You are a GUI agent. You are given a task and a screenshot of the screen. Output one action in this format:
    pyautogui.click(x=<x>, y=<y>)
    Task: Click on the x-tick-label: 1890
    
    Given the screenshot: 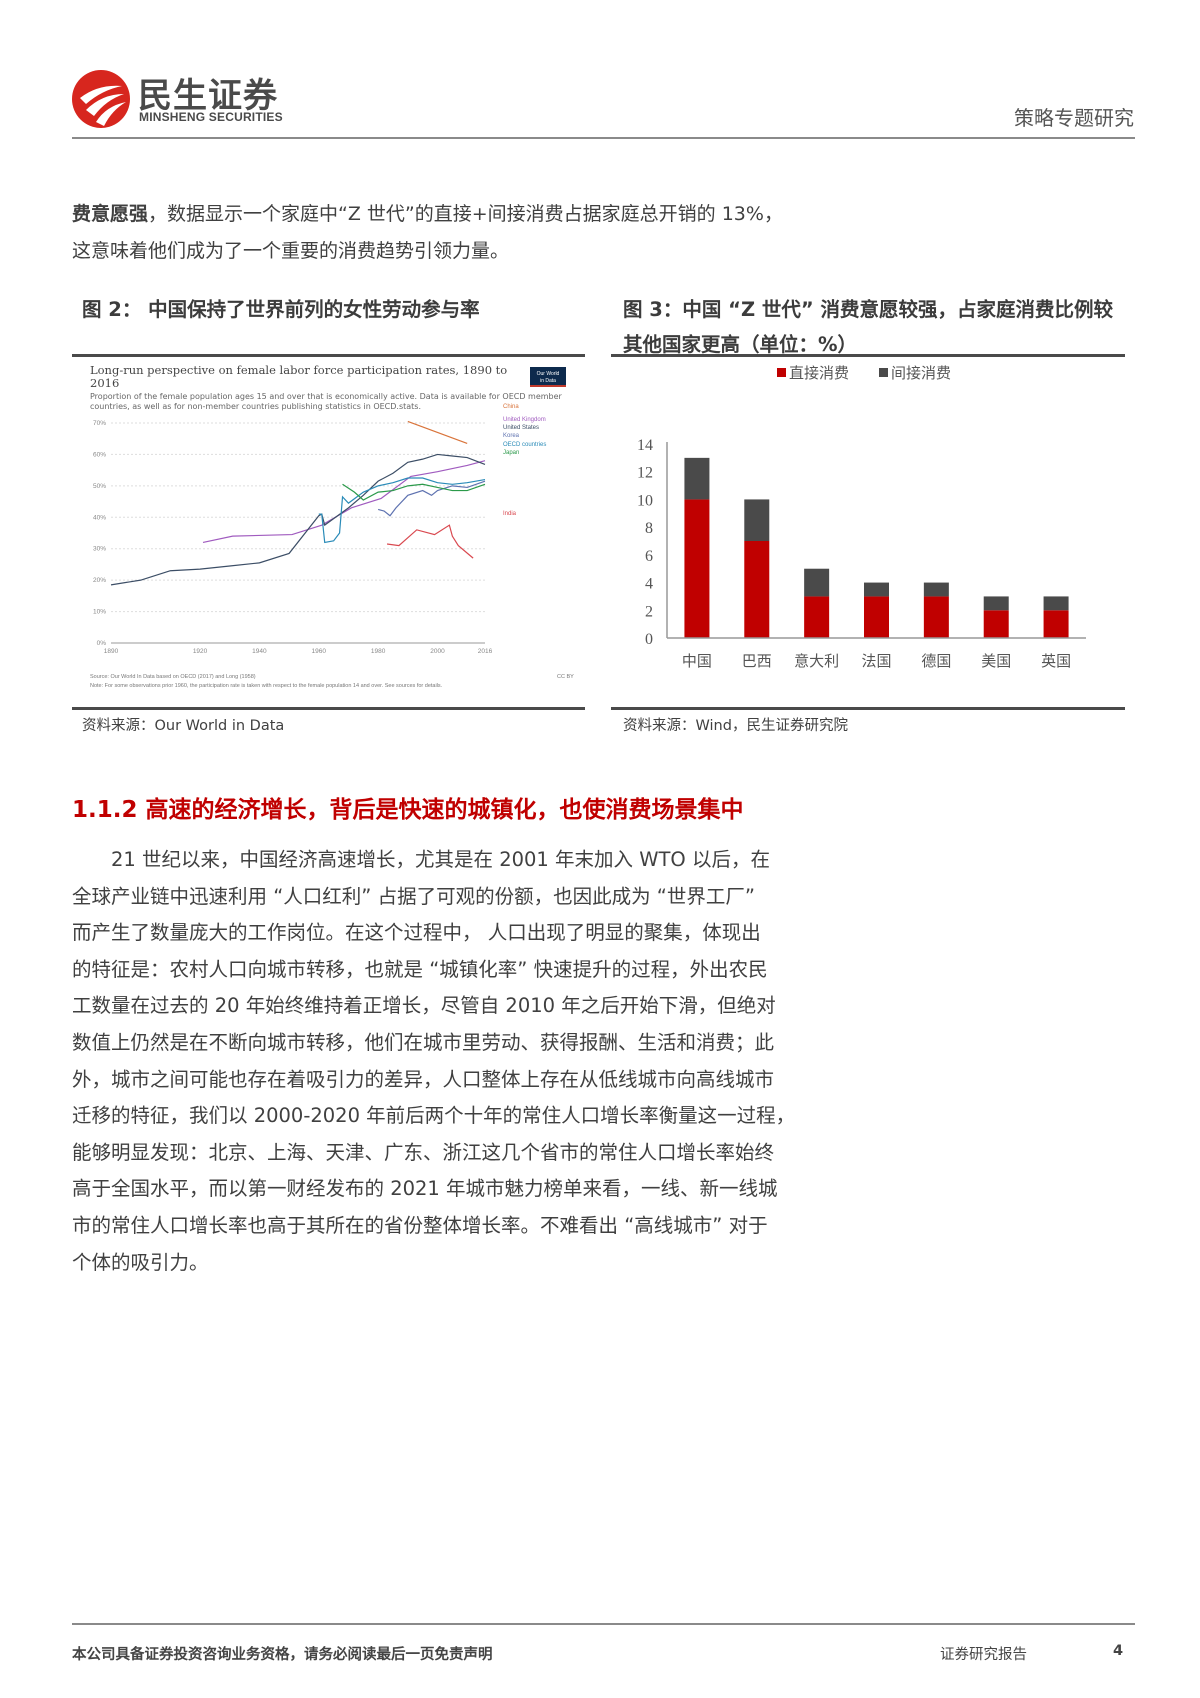 What is the action you would take?
    pyautogui.click(x=111, y=651)
    